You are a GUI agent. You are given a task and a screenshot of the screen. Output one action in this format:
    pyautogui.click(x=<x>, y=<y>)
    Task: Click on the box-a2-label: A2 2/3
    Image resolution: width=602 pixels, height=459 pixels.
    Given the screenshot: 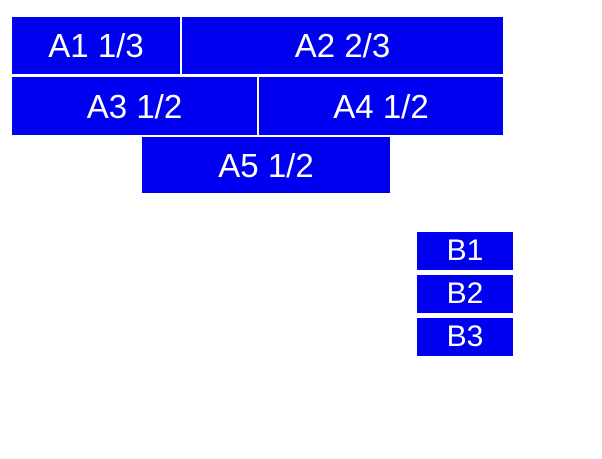 What is the action you would take?
    pyautogui.click(x=342, y=45)
    